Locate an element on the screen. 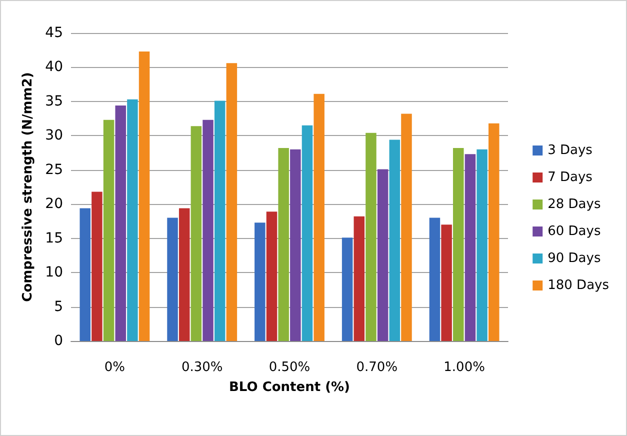 The height and width of the screenshot is (436, 627). y-tick-label: 0 is located at coordinates (58, 341).